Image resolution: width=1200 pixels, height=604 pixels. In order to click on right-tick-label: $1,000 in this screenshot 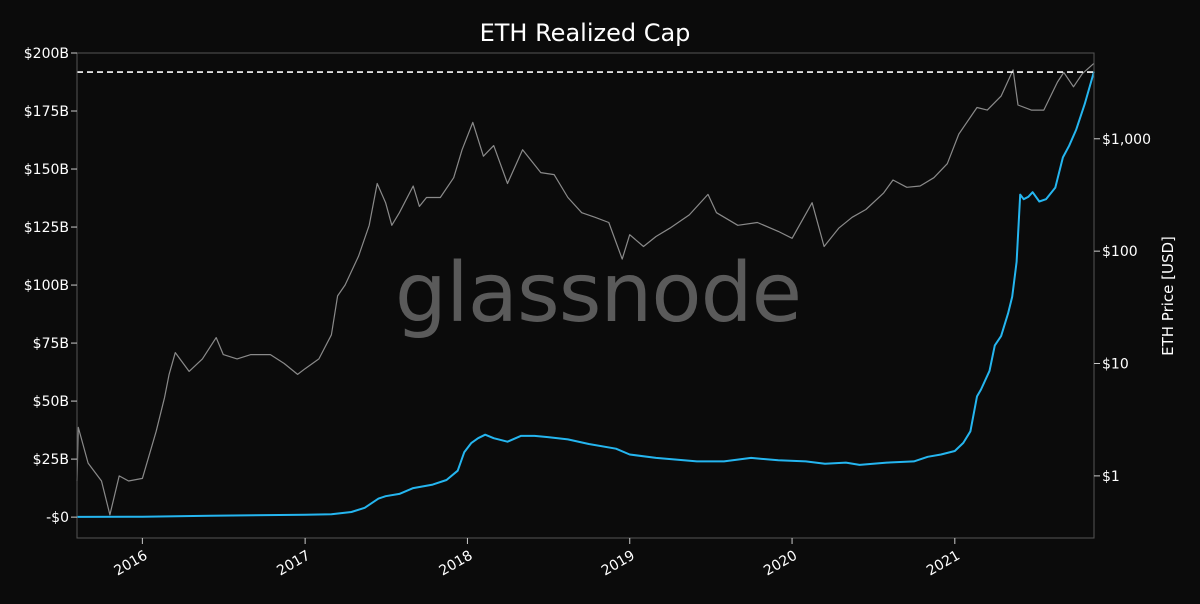, I will do `click(1126, 140)`.